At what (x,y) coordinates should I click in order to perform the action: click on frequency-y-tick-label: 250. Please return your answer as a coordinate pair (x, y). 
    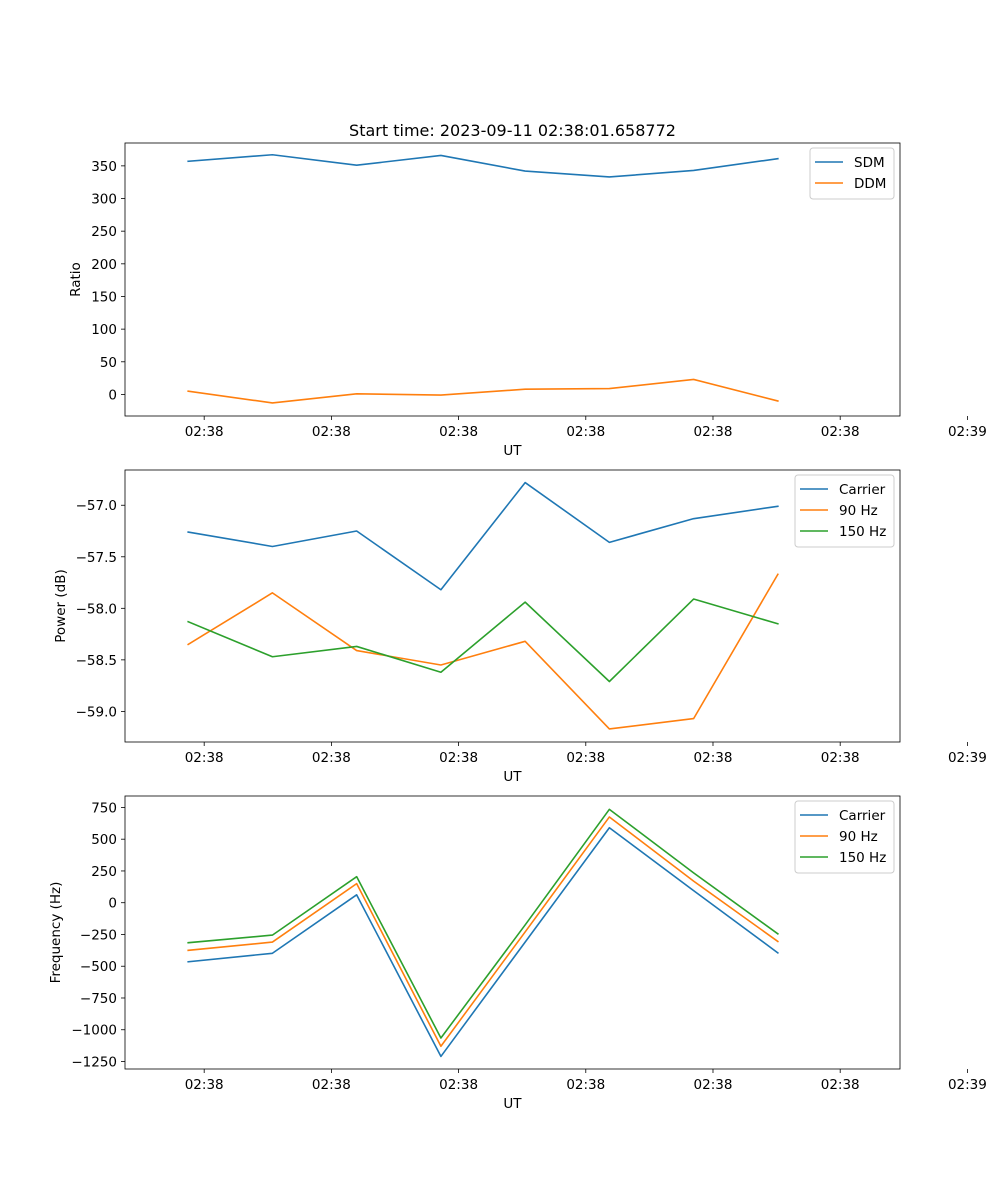
    Looking at the image, I should click on (104, 872).